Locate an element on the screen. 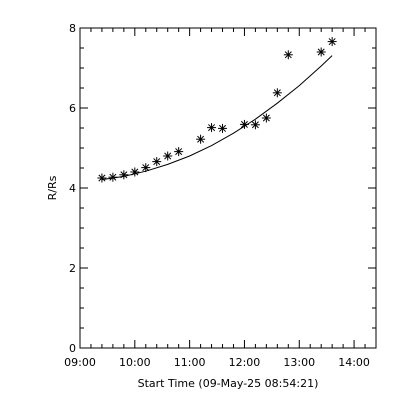 The image size is (400, 400). y-tick-label: 4 is located at coordinates (72, 188).